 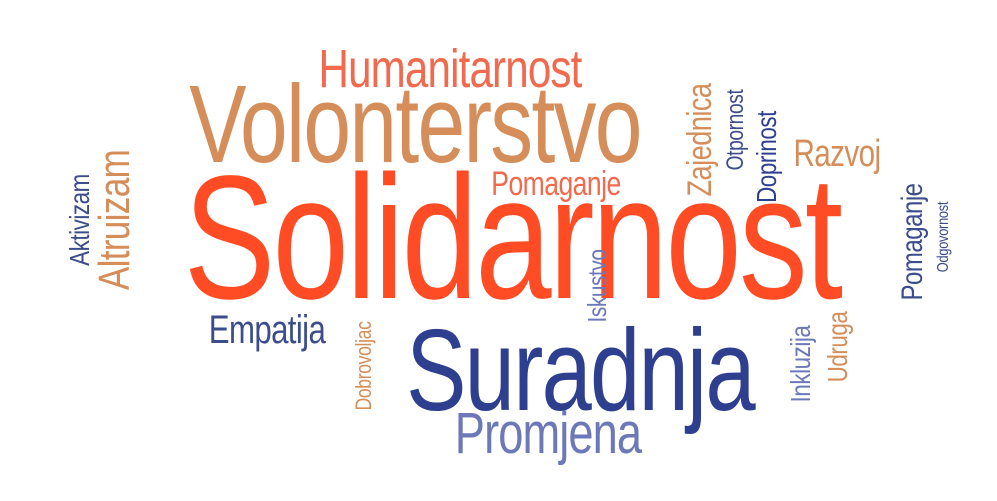 I want to click on word-otpornost: Otpornost, so click(x=735, y=130).